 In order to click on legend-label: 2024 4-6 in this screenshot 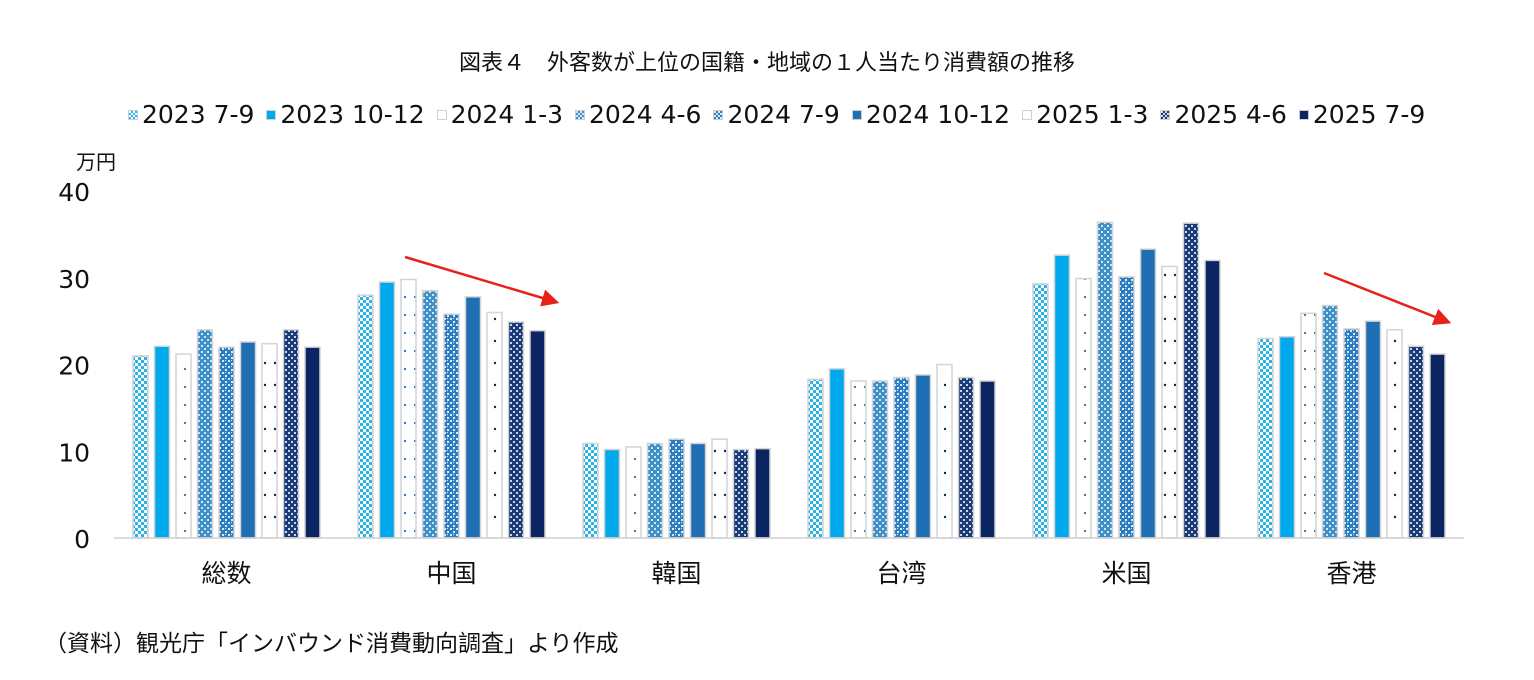, I will do `click(645, 114)`.